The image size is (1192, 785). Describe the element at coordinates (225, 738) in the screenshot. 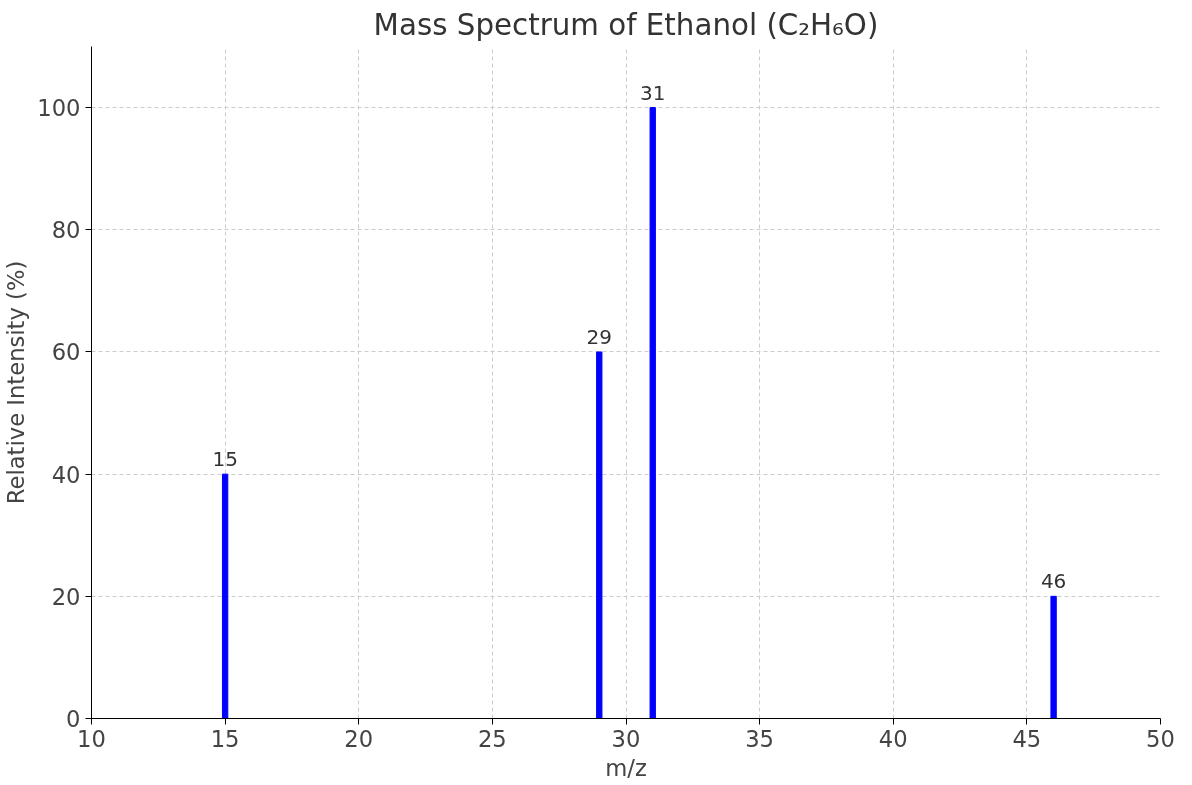

I see `x-tick-label: 15` at that location.